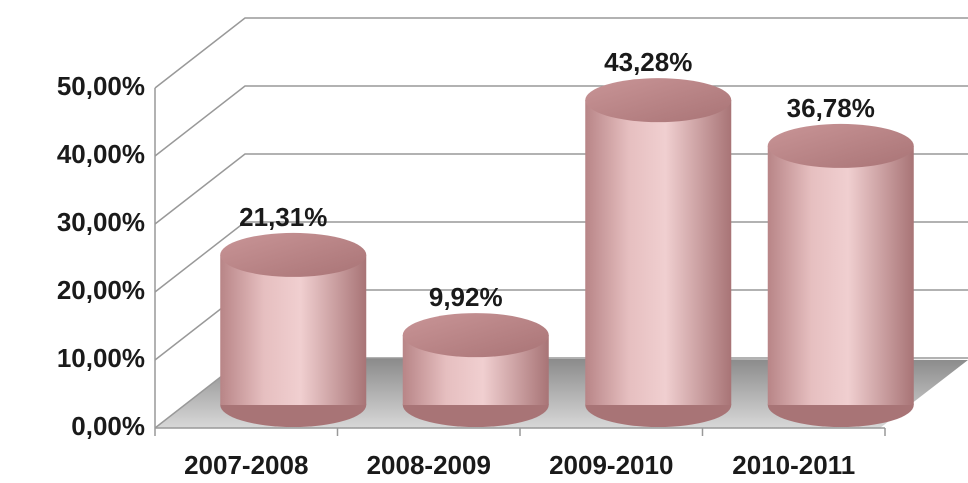 The image size is (968, 483). What do you see at coordinates (283, 217) in the screenshot?
I see `value-label: 21,31%` at bounding box center [283, 217].